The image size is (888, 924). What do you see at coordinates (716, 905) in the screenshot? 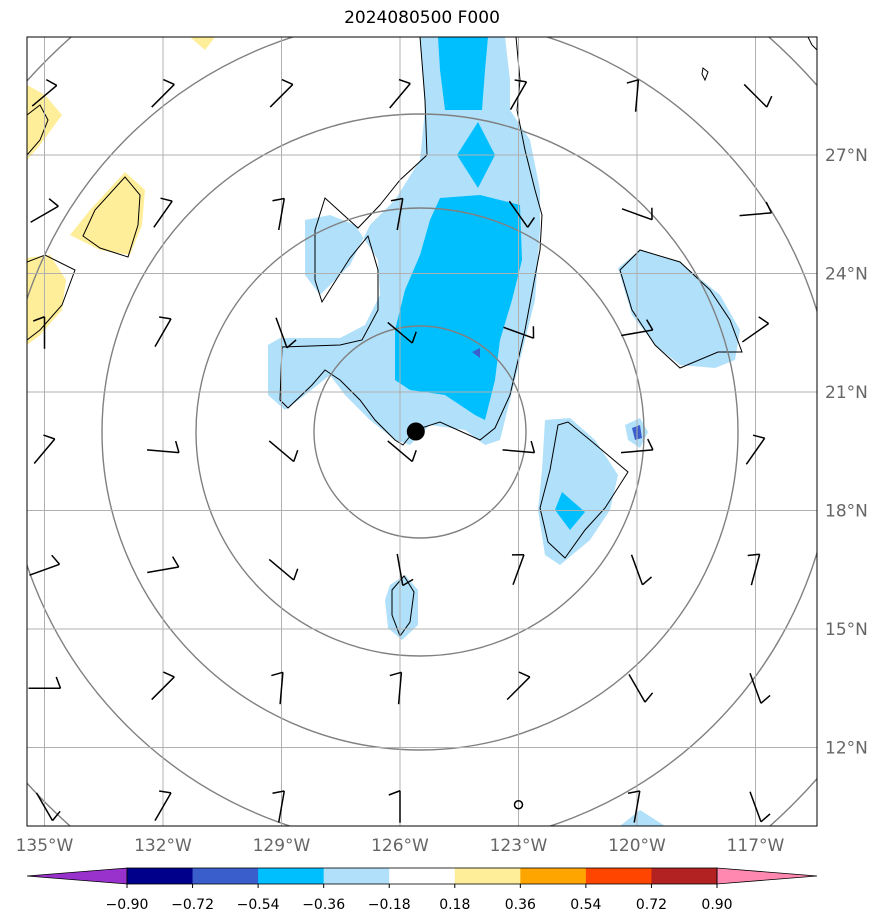
I see `colorbar-tick-label: 0.90` at bounding box center [716, 905].